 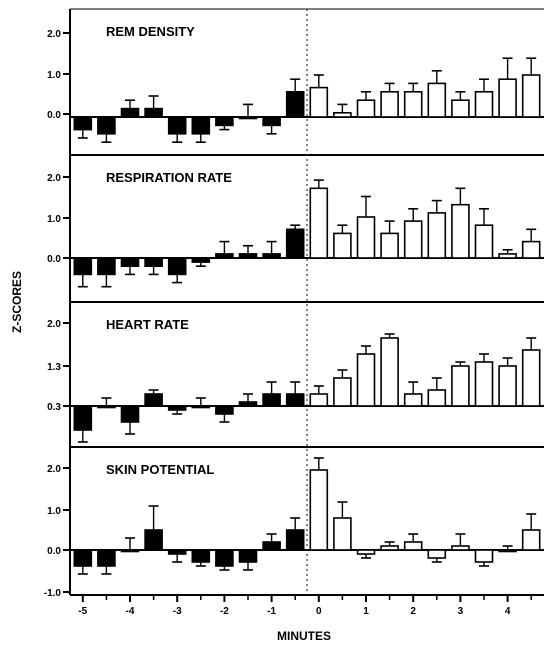 I want to click on x-tick-label: 4, so click(x=508, y=611).